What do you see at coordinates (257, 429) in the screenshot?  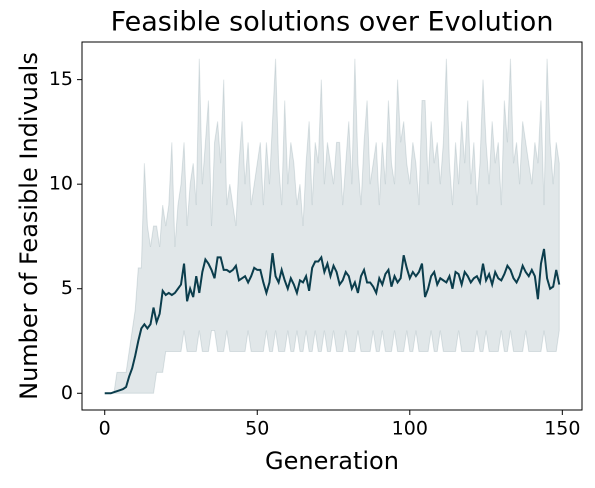 I see `x-tick-label: 50` at bounding box center [257, 429].